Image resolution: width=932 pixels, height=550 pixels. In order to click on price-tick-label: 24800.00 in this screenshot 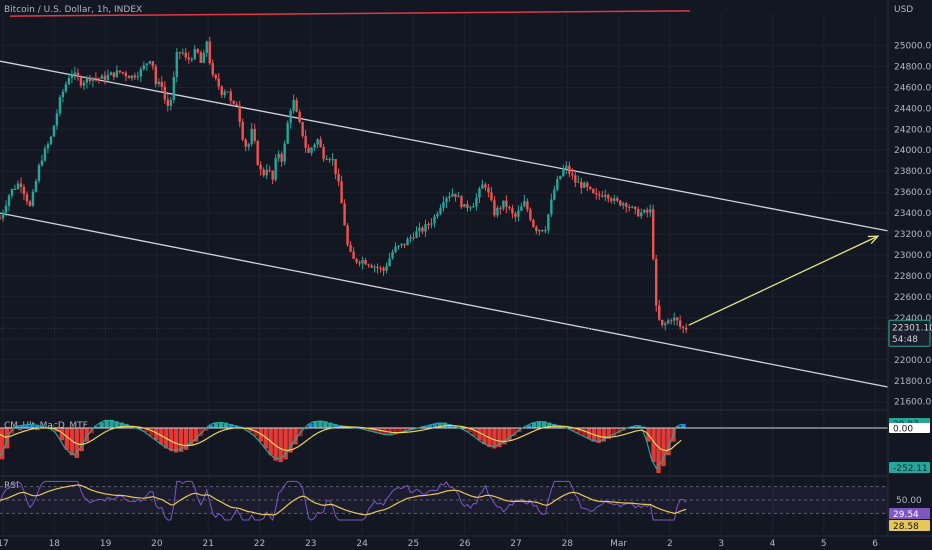, I will do `click(913, 67)`.